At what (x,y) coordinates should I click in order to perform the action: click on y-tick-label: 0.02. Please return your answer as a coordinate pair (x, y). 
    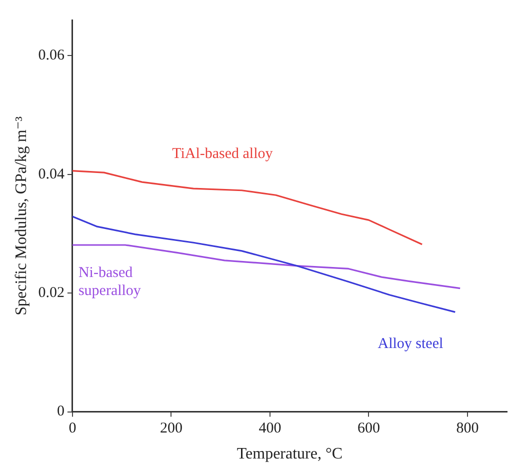
    Looking at the image, I should click on (51, 293).